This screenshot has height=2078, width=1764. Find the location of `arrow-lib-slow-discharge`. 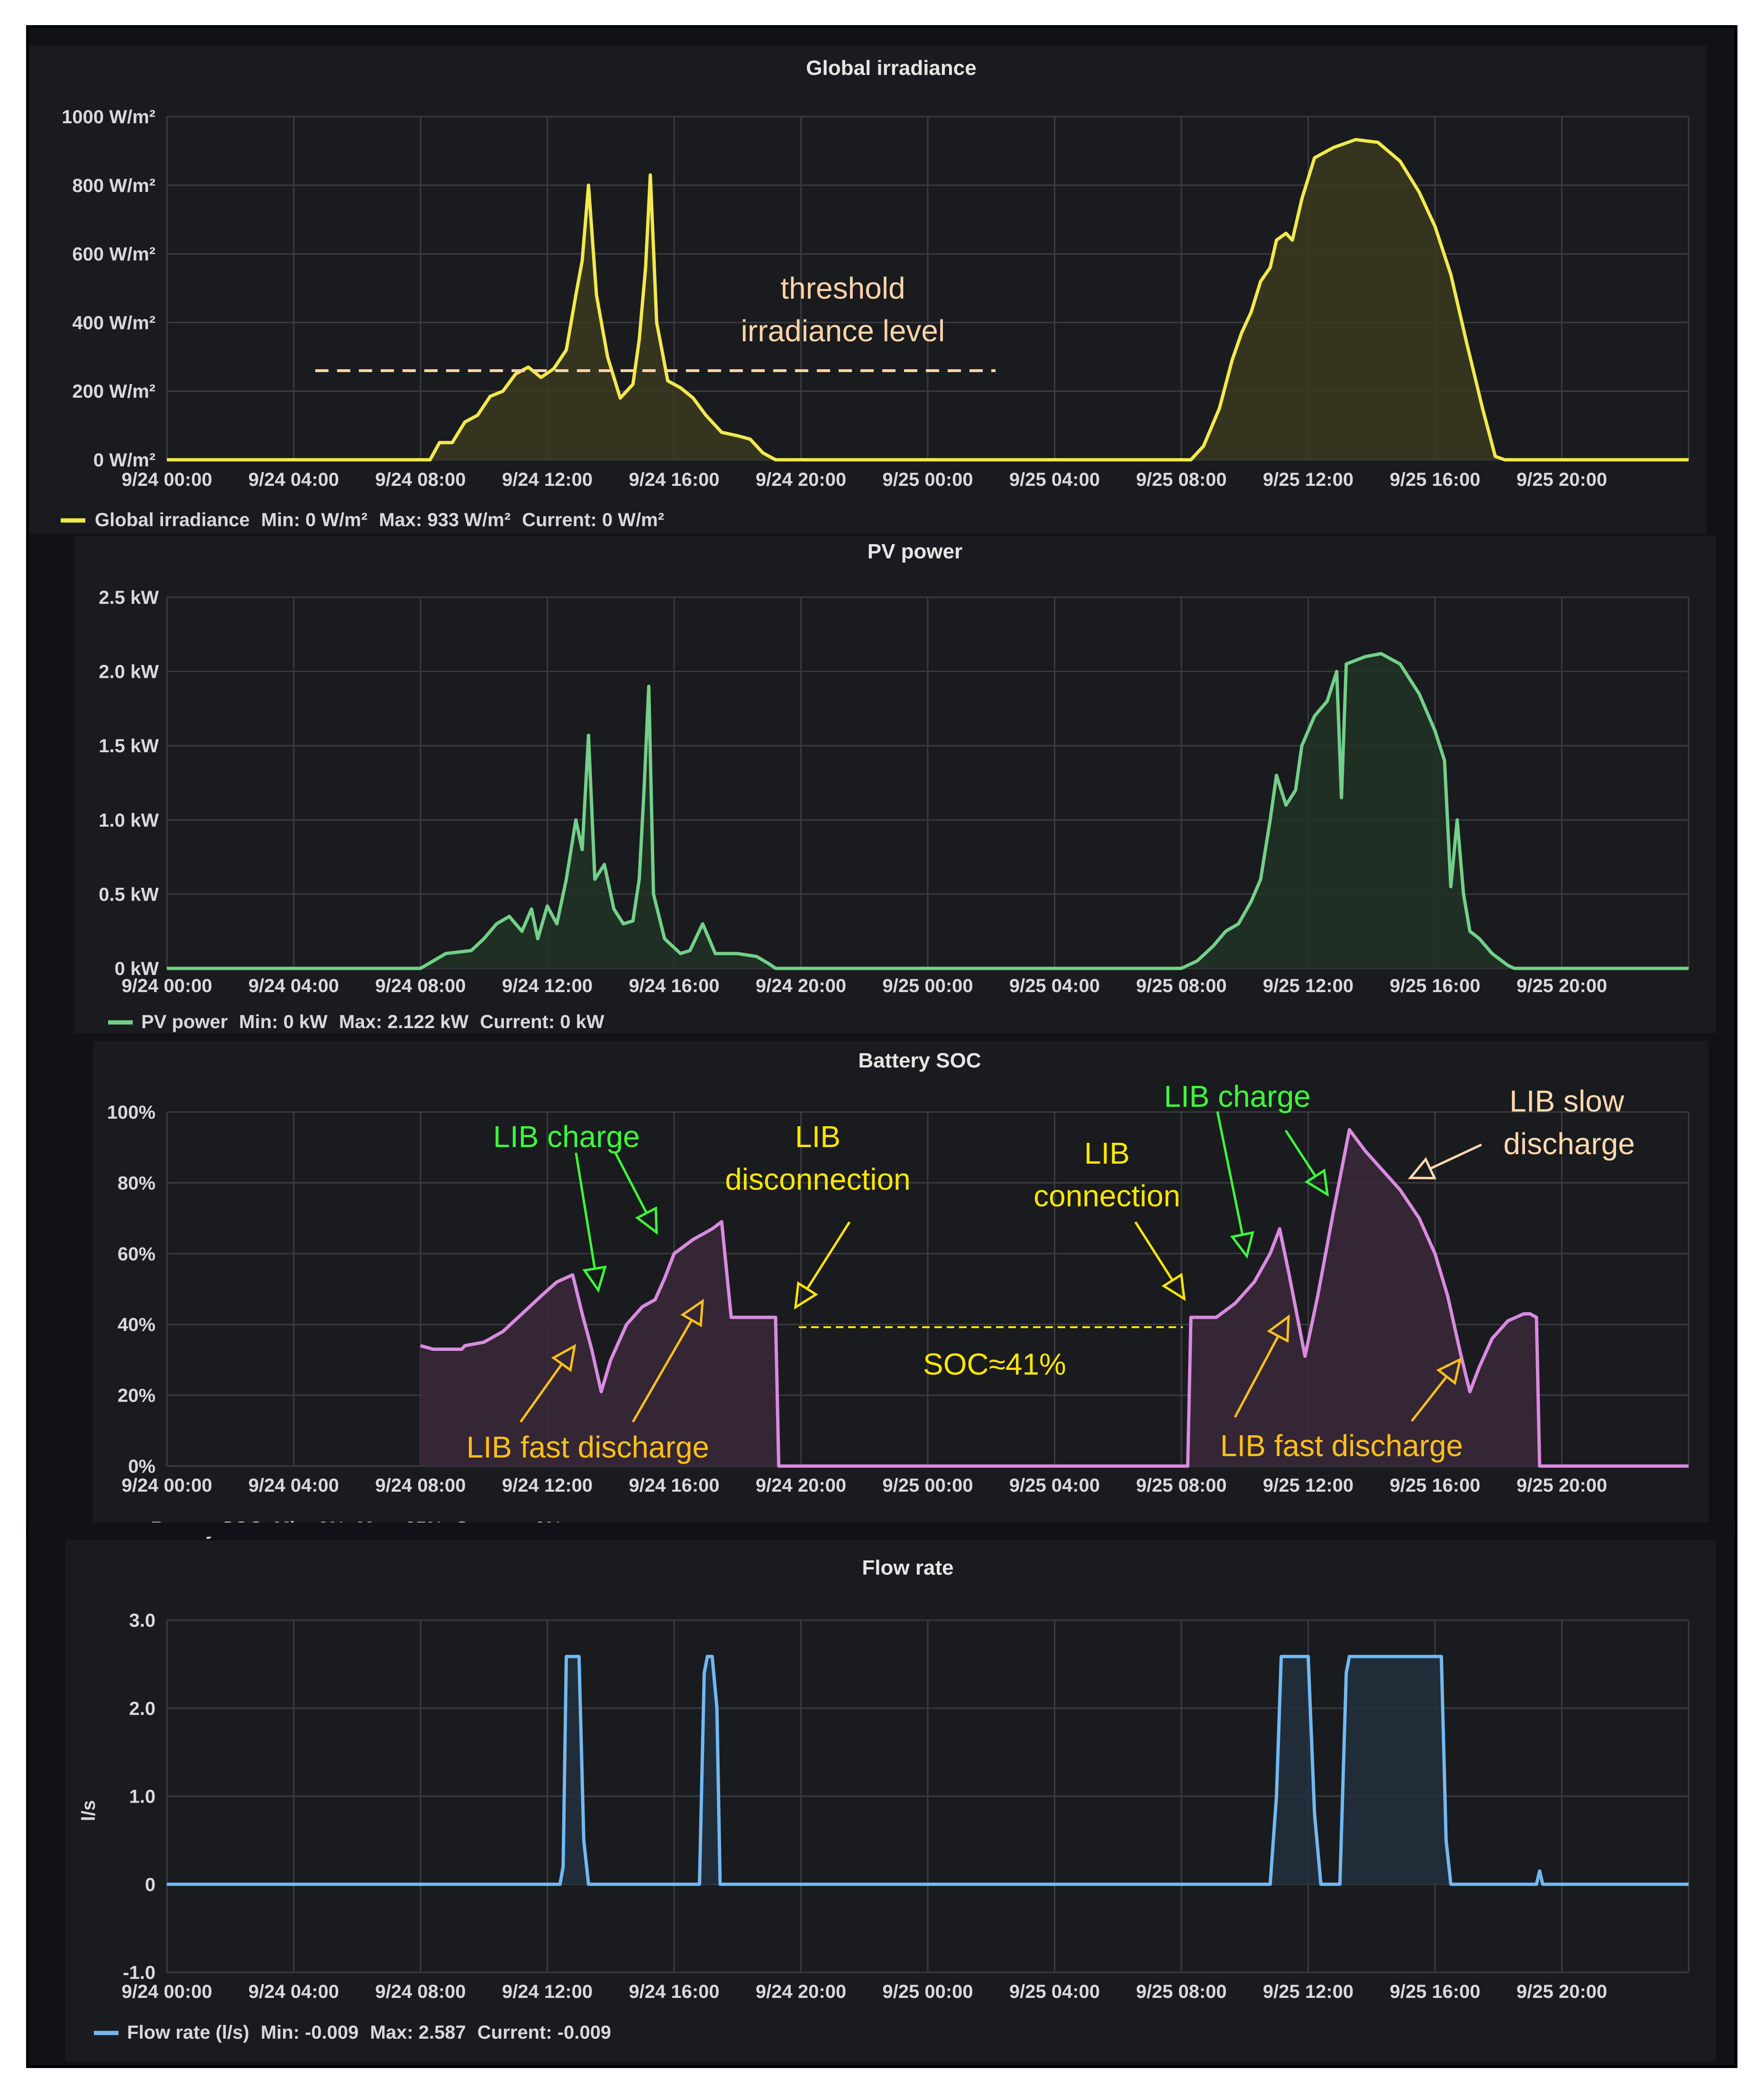

arrow-lib-slow-discharge is located at coordinates (1445, 1161).